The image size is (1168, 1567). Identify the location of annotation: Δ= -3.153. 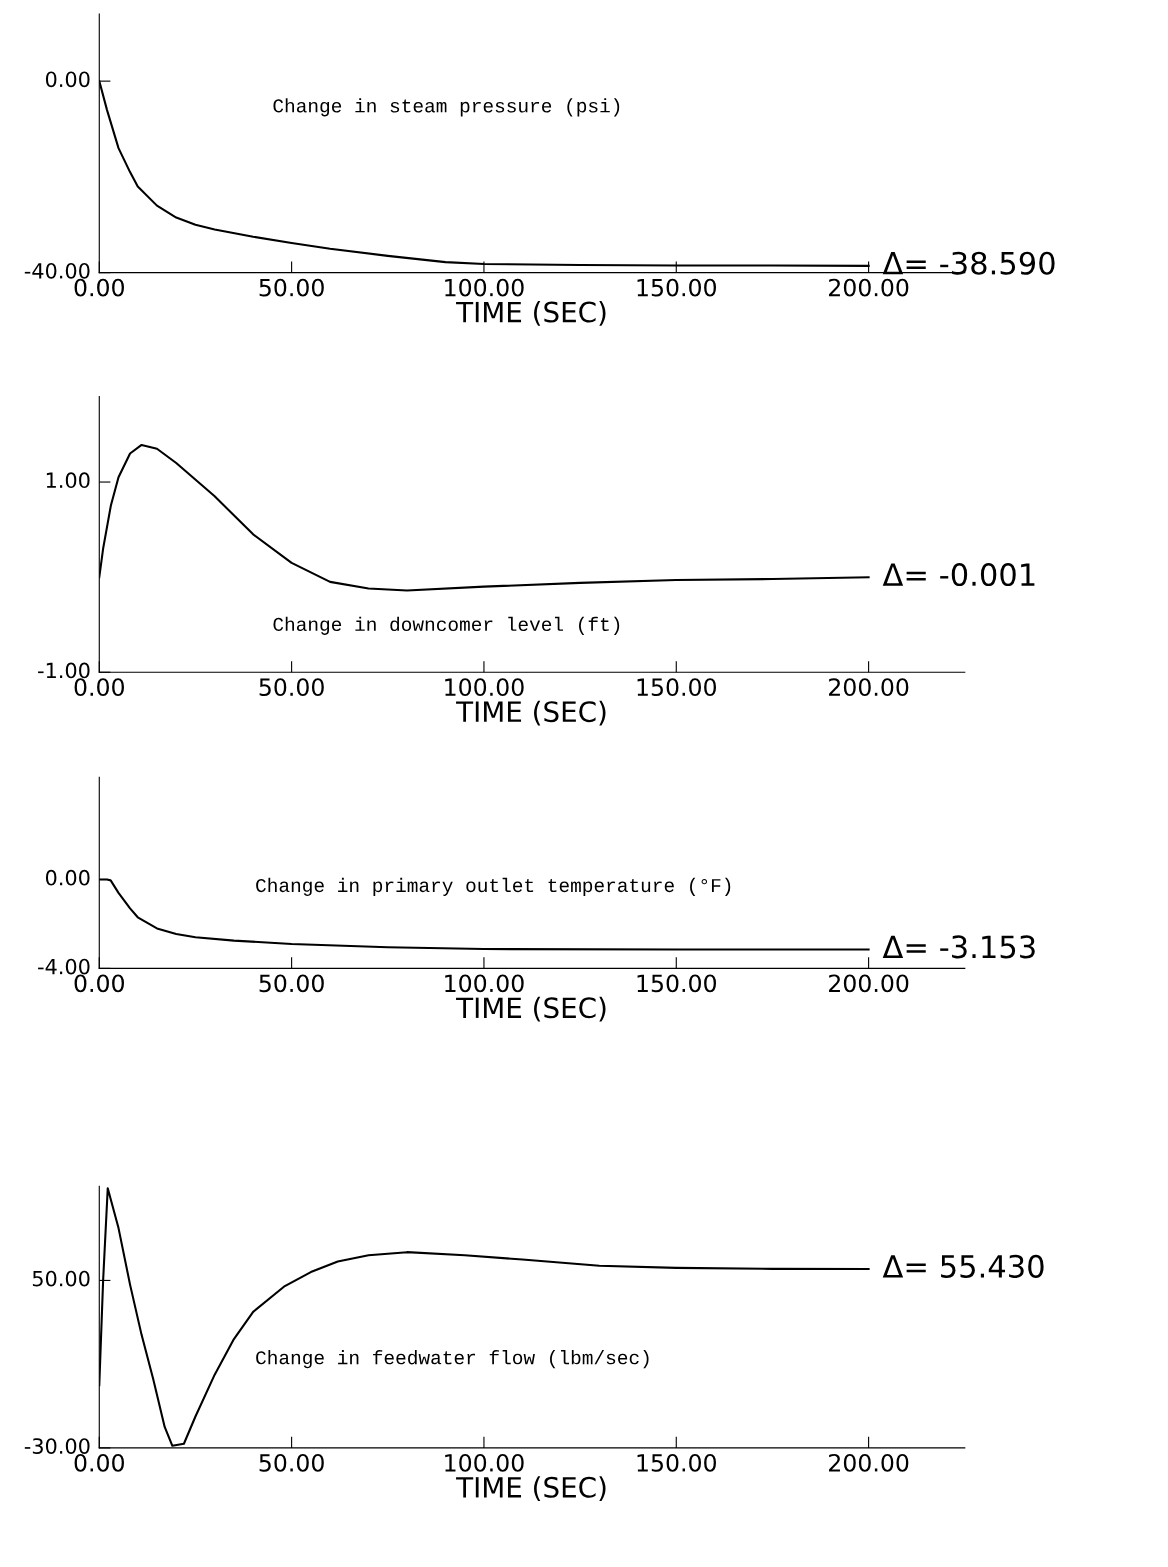
(958, 947).